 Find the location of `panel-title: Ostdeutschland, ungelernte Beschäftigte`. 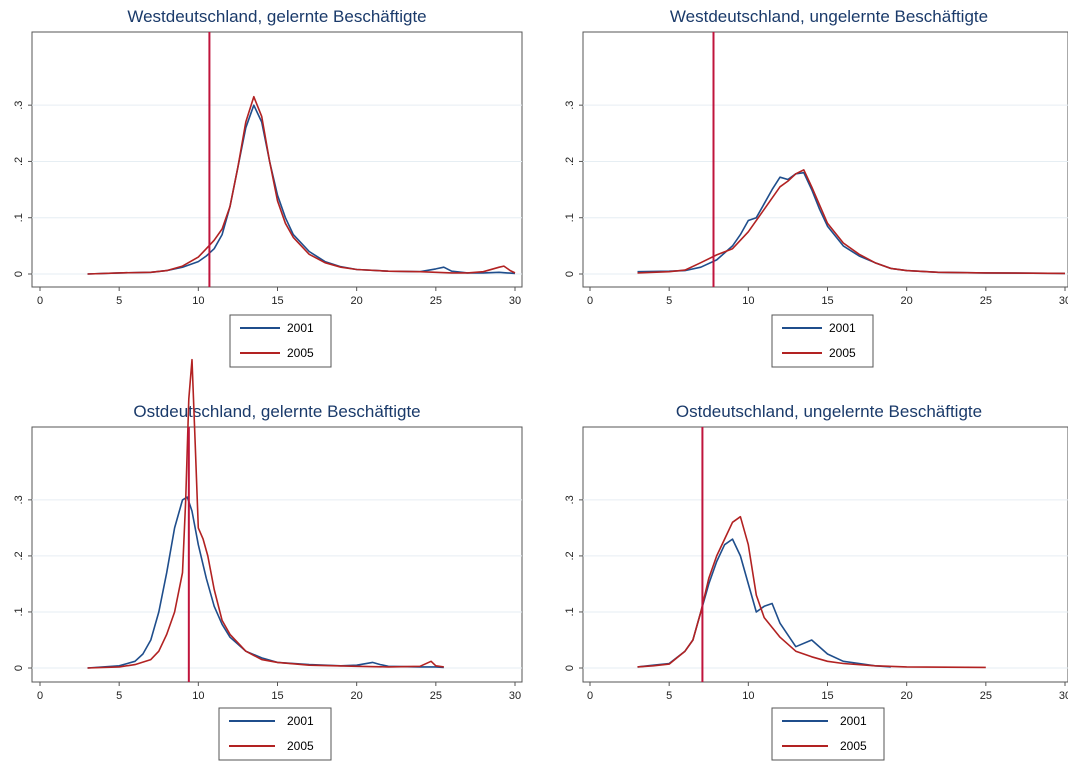

panel-title: Ostdeutschland, ungelernte Beschäftigte is located at coordinates (829, 411).